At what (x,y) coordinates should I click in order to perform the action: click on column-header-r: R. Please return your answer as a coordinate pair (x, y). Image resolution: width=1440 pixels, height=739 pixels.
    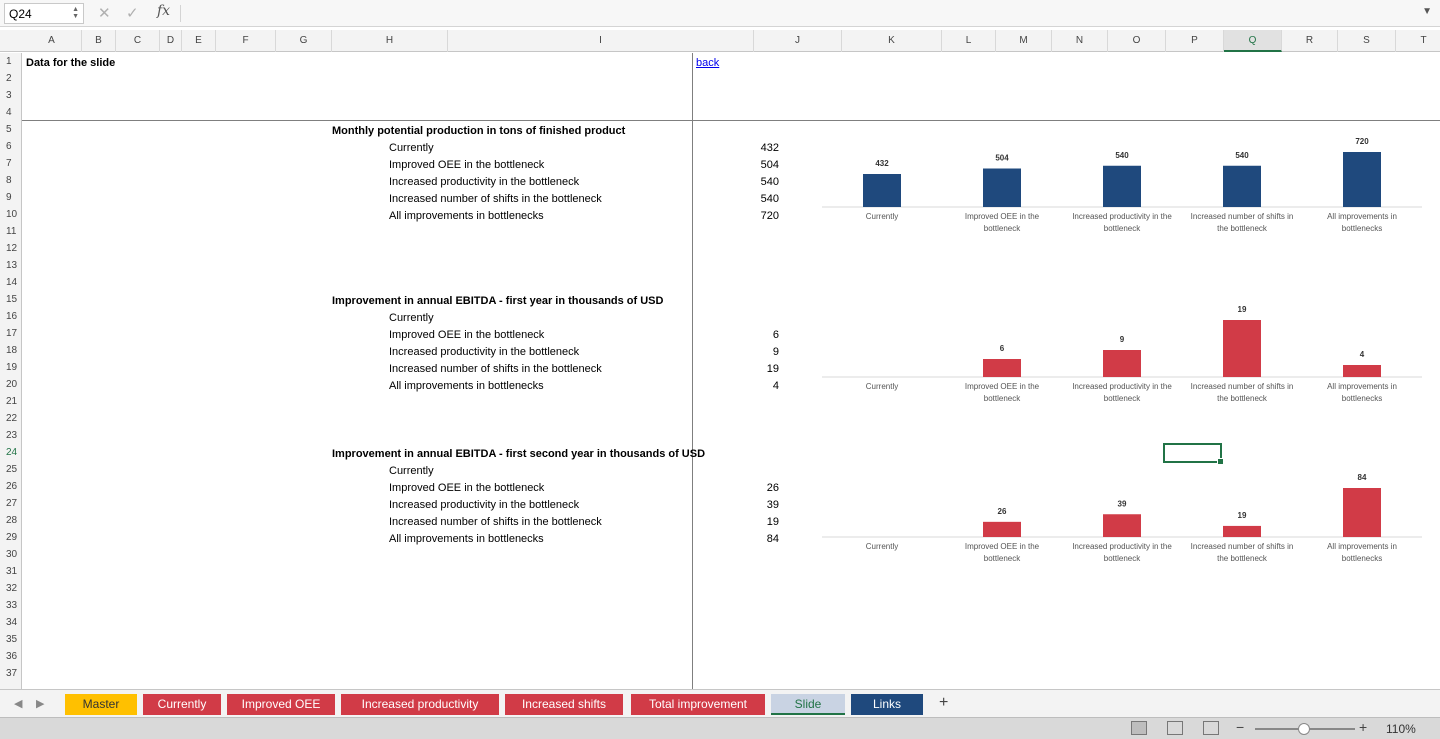
    Looking at the image, I should click on (1310, 41).